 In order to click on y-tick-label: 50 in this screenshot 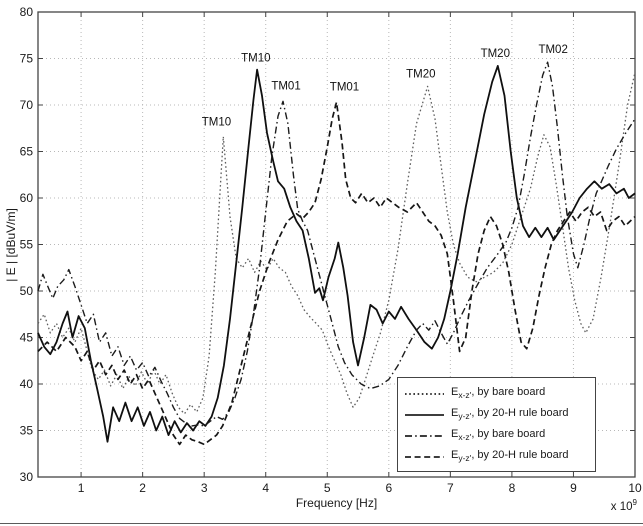, I will do `click(27, 291)`.